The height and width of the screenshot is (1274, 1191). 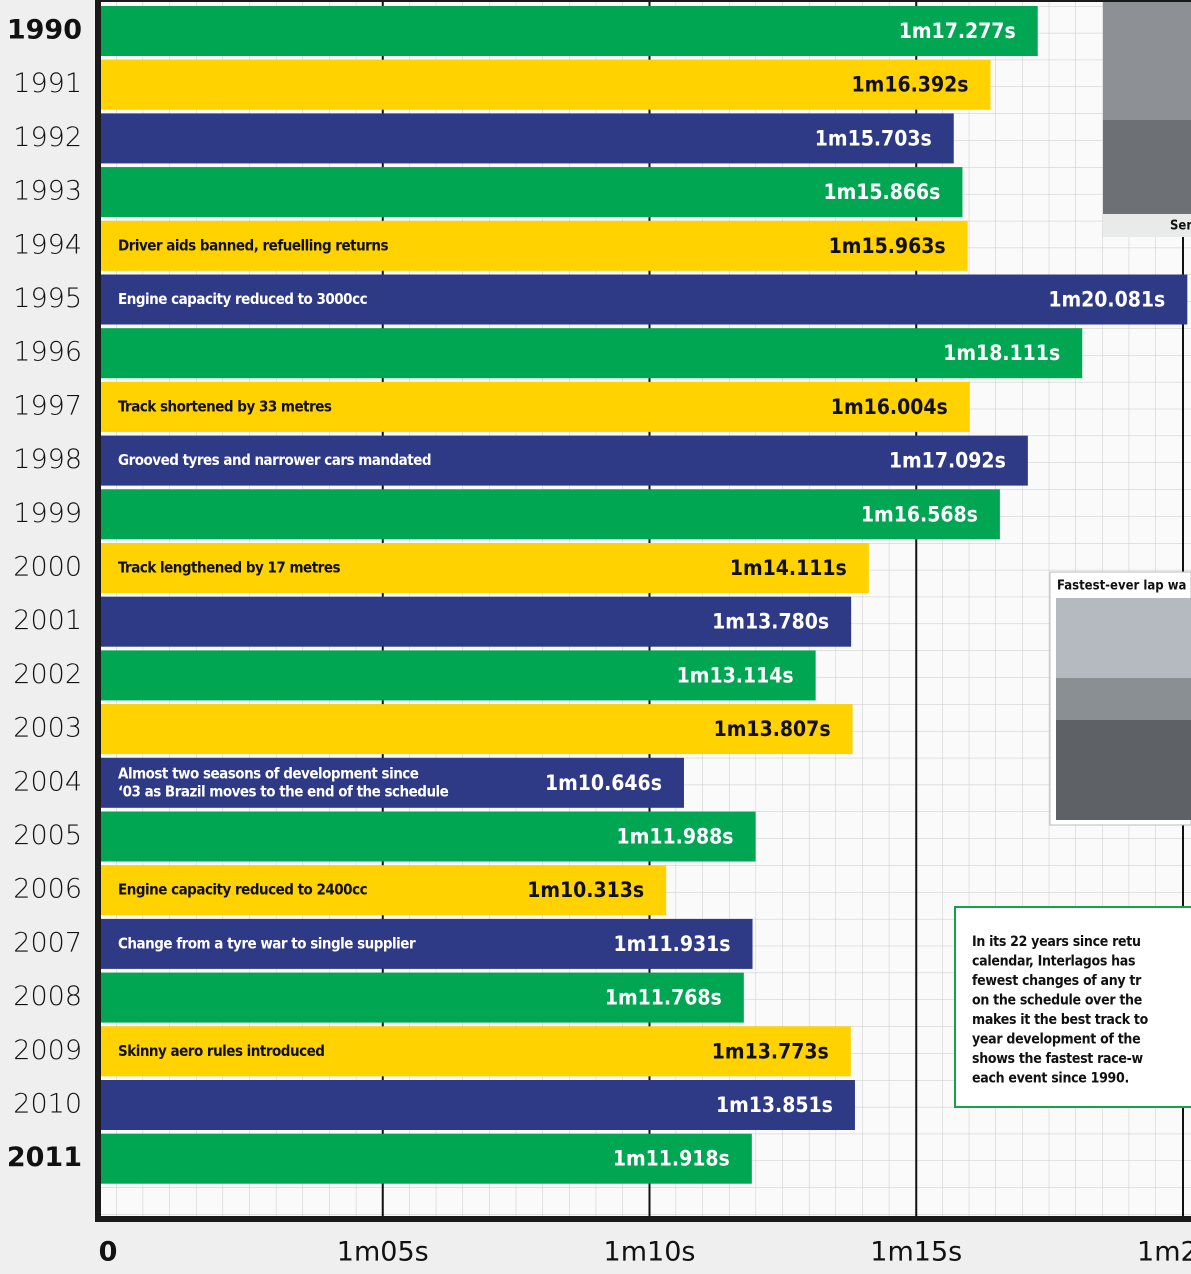 What do you see at coordinates (47, 298) in the screenshot?
I see `y-tick-label: 1995` at bounding box center [47, 298].